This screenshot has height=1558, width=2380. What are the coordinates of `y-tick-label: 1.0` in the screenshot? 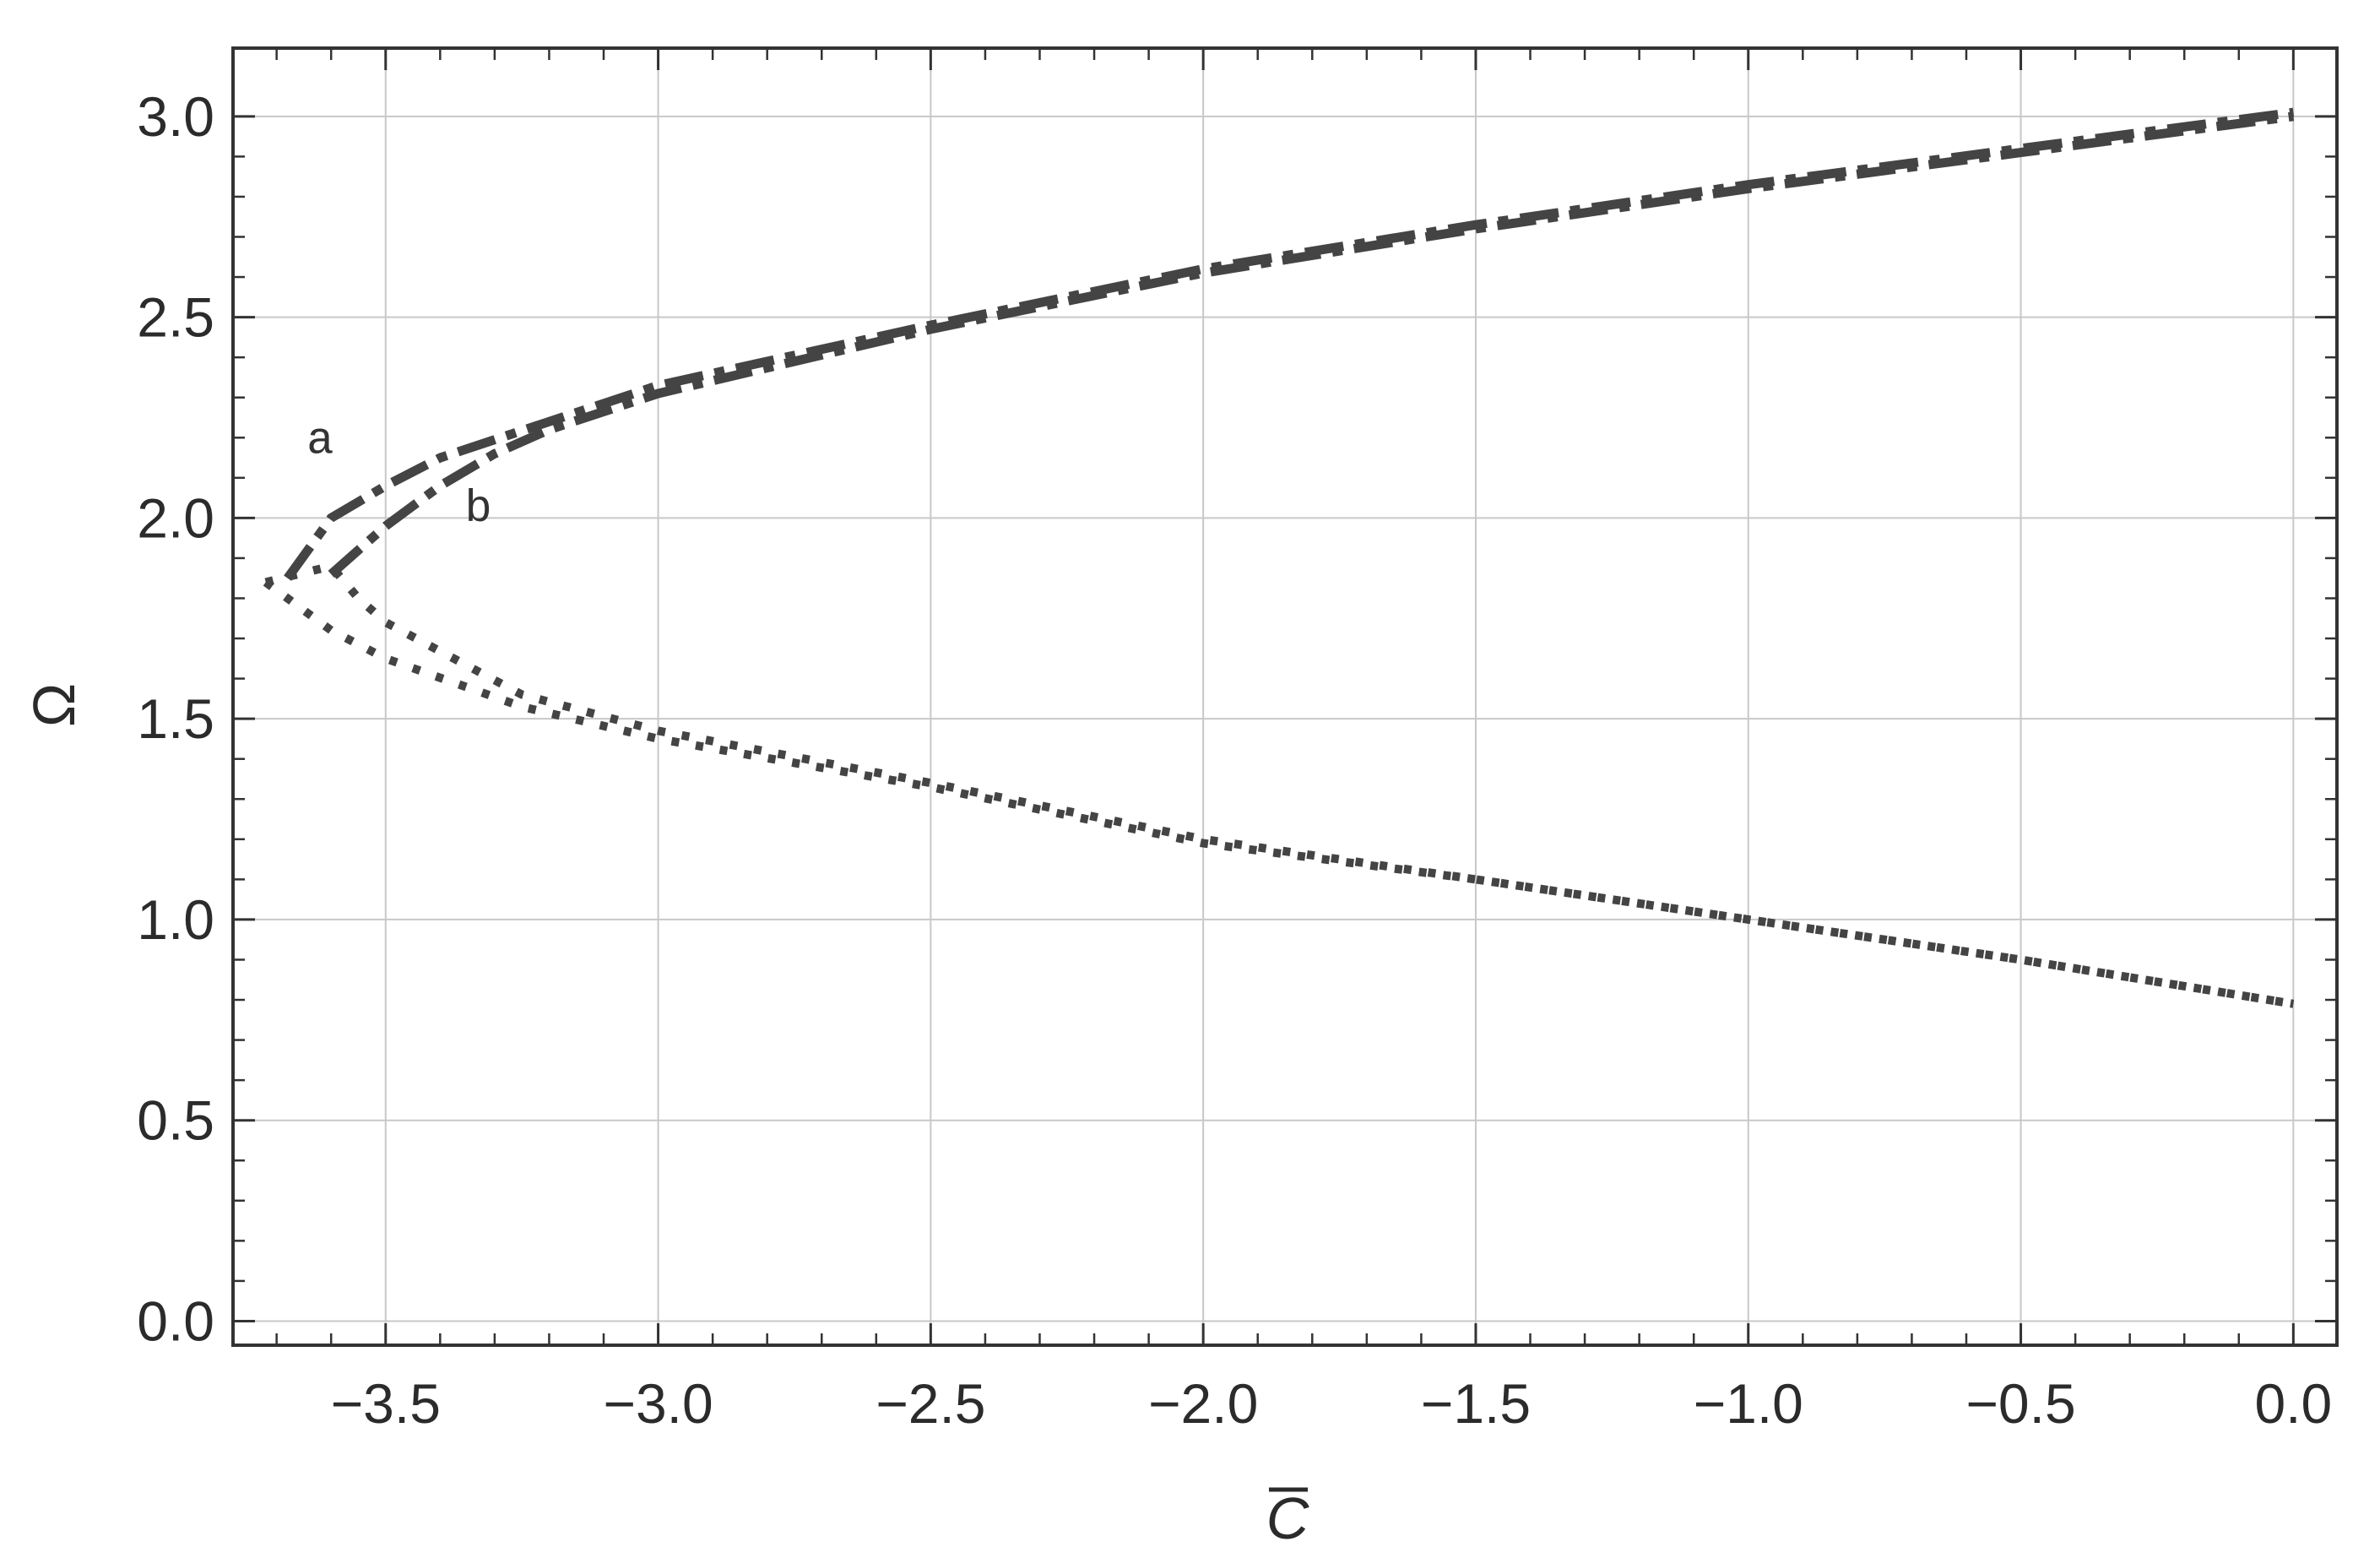 It's located at (175, 919).